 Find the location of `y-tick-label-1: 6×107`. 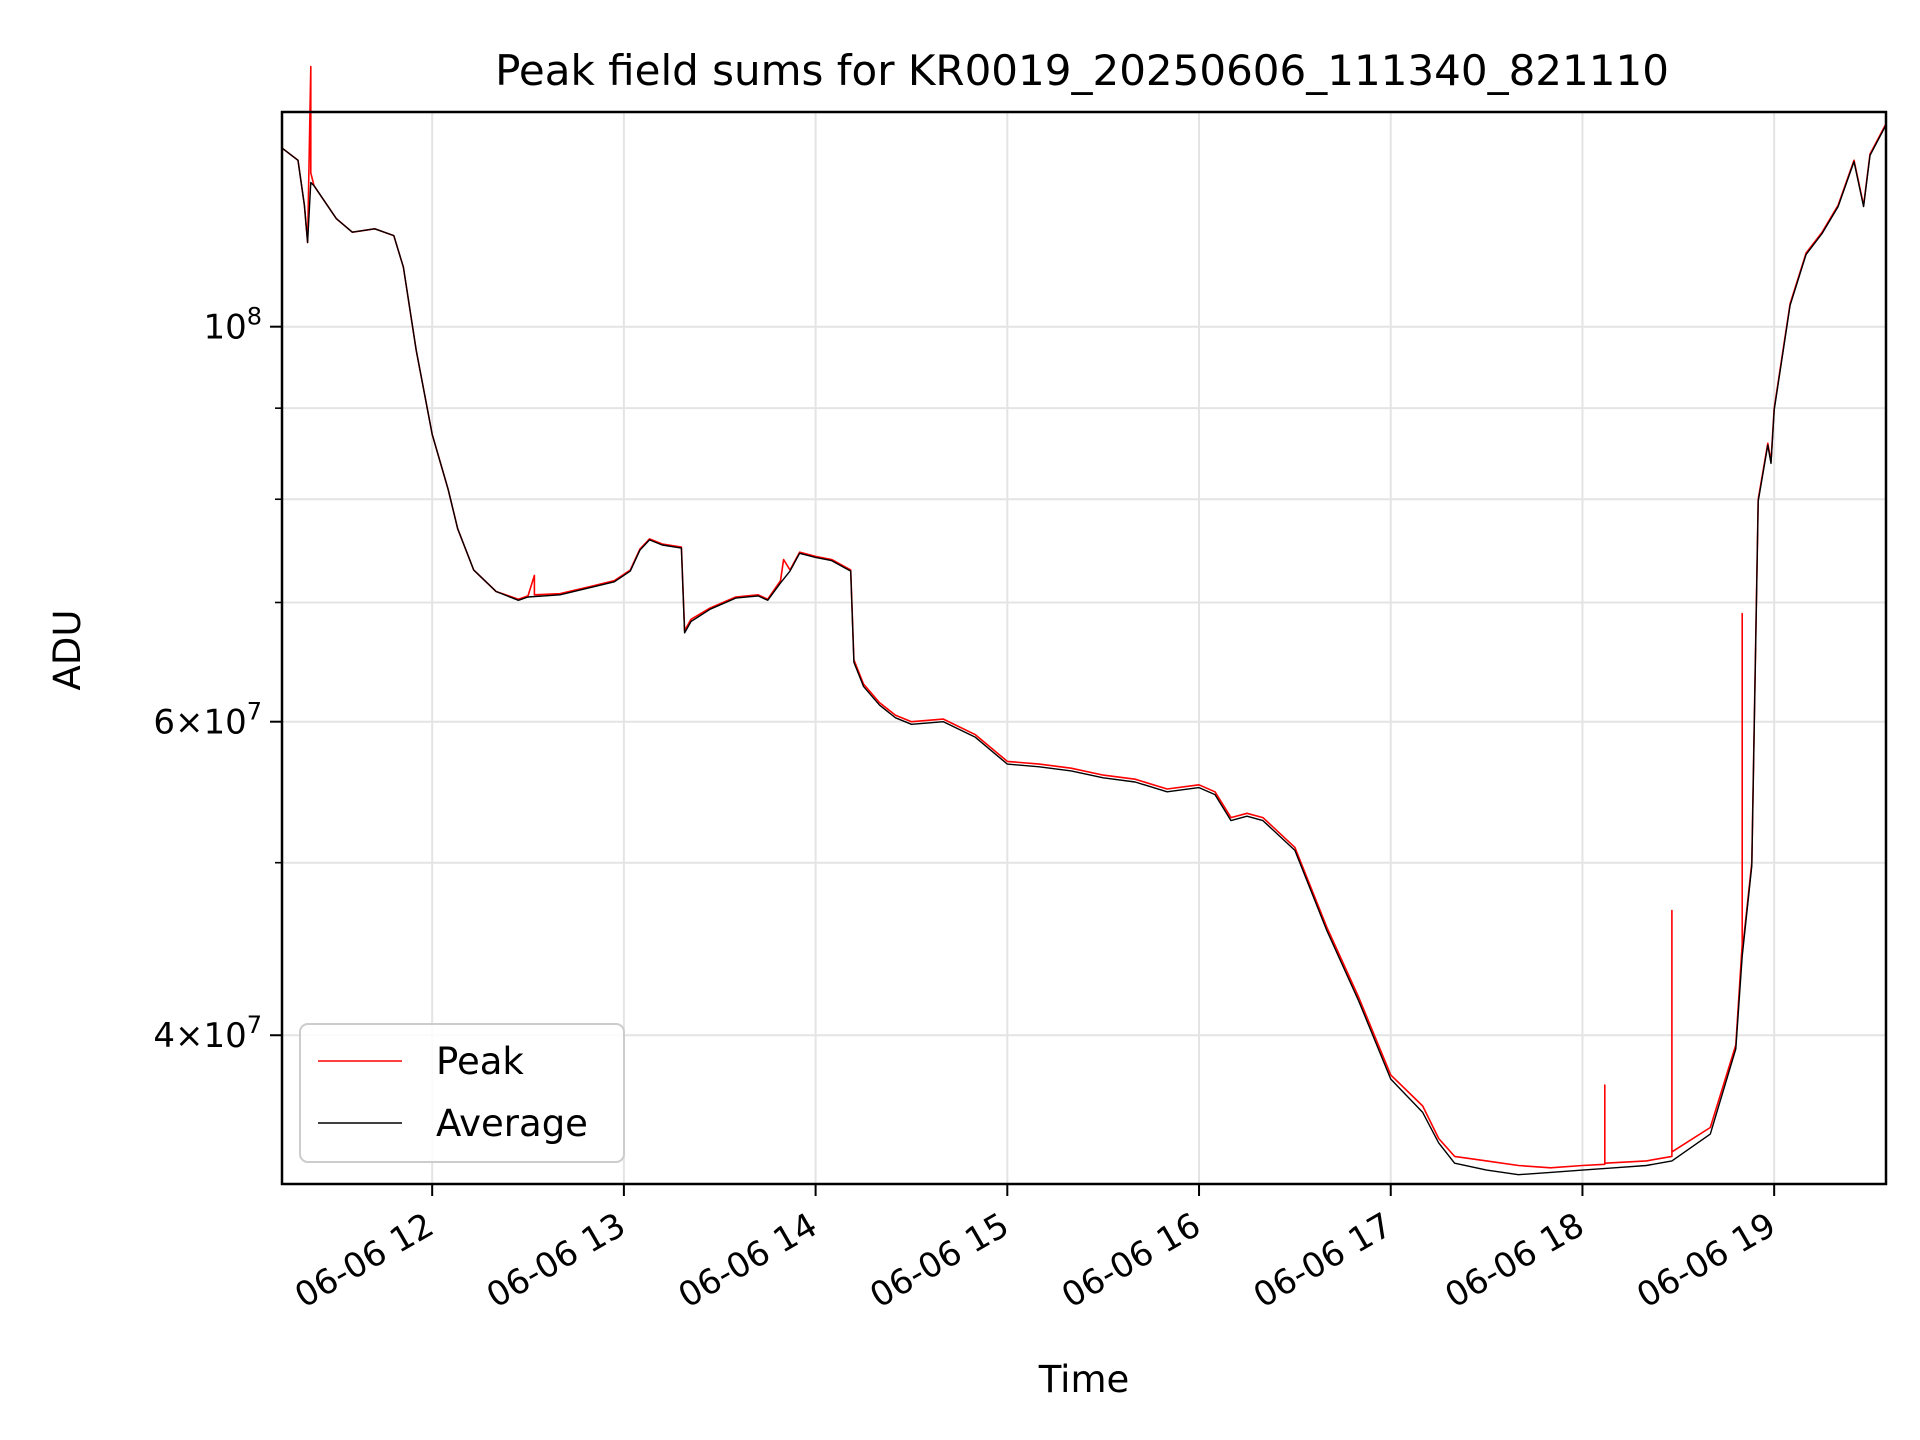

y-tick-label-1: 6×107 is located at coordinates (207, 720).